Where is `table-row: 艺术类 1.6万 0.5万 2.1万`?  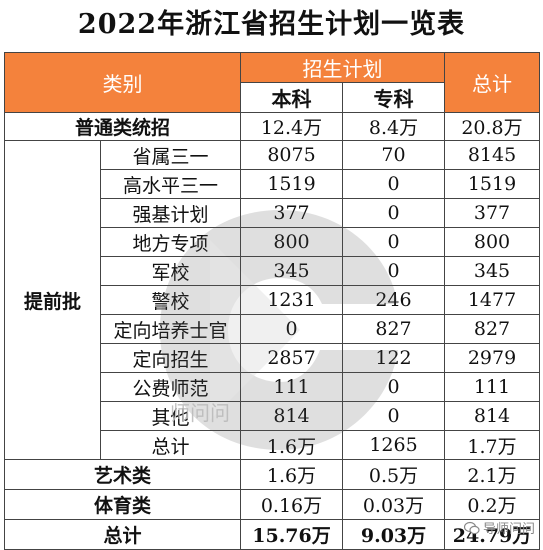
table-row: 艺术类 1.6万 0.5万 2.1万 is located at coordinates (272, 474).